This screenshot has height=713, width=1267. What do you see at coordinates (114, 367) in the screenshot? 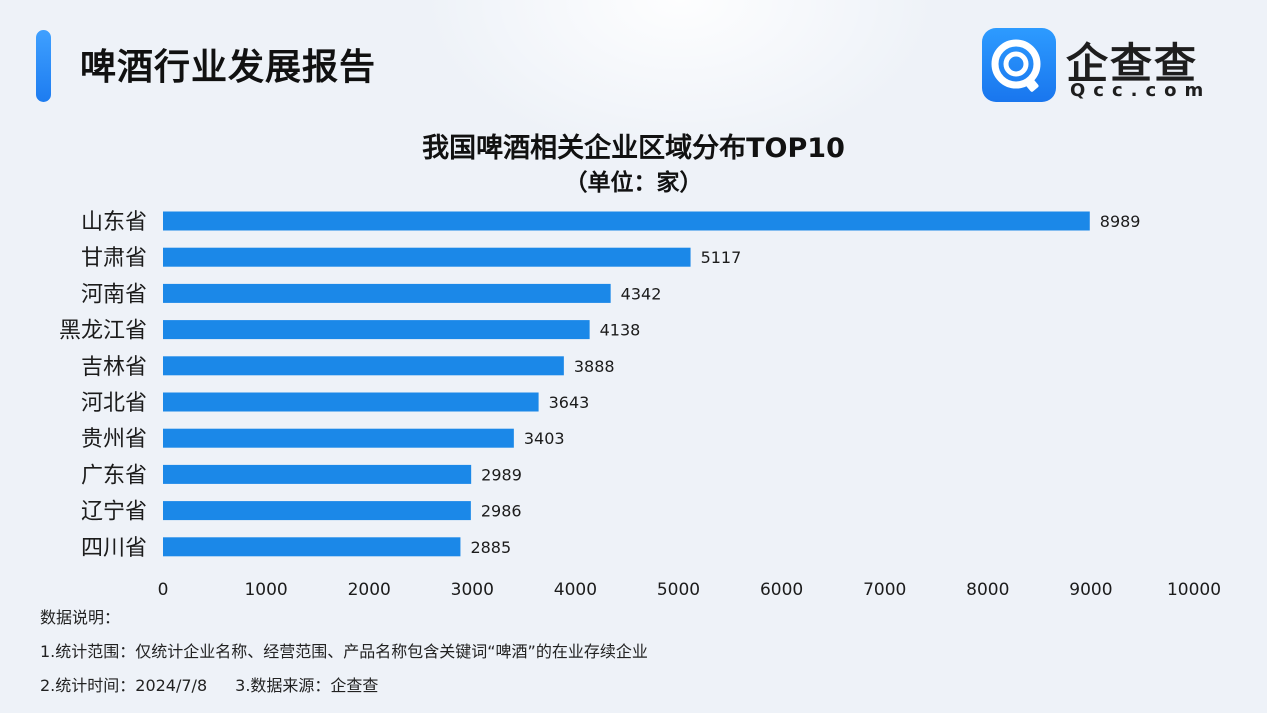
I see `category-label: 吉林省` at bounding box center [114, 367].